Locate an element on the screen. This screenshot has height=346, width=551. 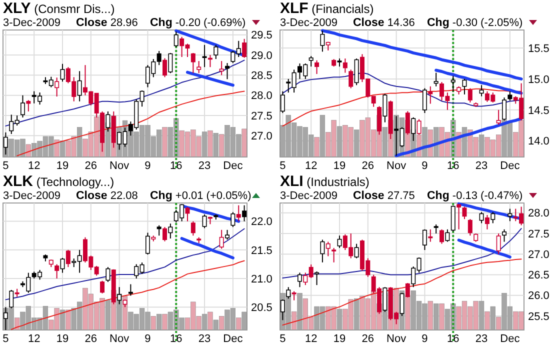
text: Chg -0.13 (-0.47%) is located at coordinates (475, 196).